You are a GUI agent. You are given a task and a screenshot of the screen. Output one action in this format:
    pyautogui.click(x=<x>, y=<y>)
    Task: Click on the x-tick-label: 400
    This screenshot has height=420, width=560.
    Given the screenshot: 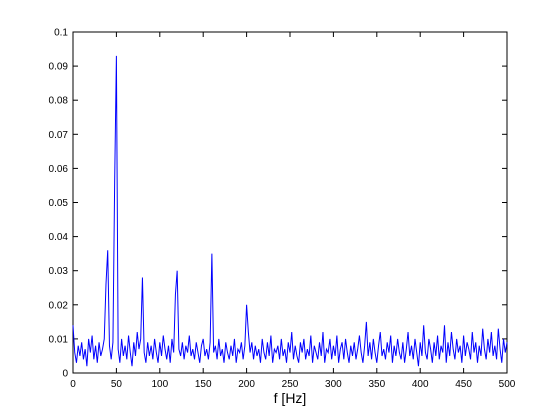 What is the action you would take?
    pyautogui.click(x=420, y=384)
    